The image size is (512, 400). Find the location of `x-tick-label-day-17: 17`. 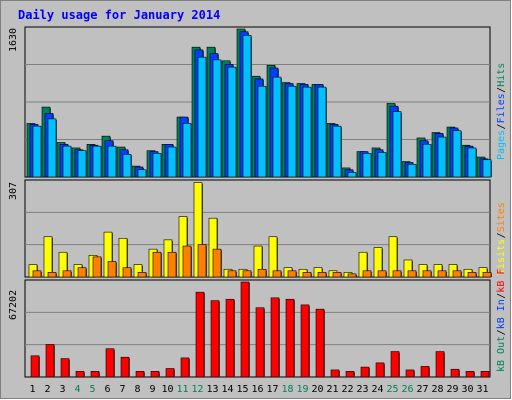

x-tick-label-day-17: 17 is located at coordinates (272, 389).